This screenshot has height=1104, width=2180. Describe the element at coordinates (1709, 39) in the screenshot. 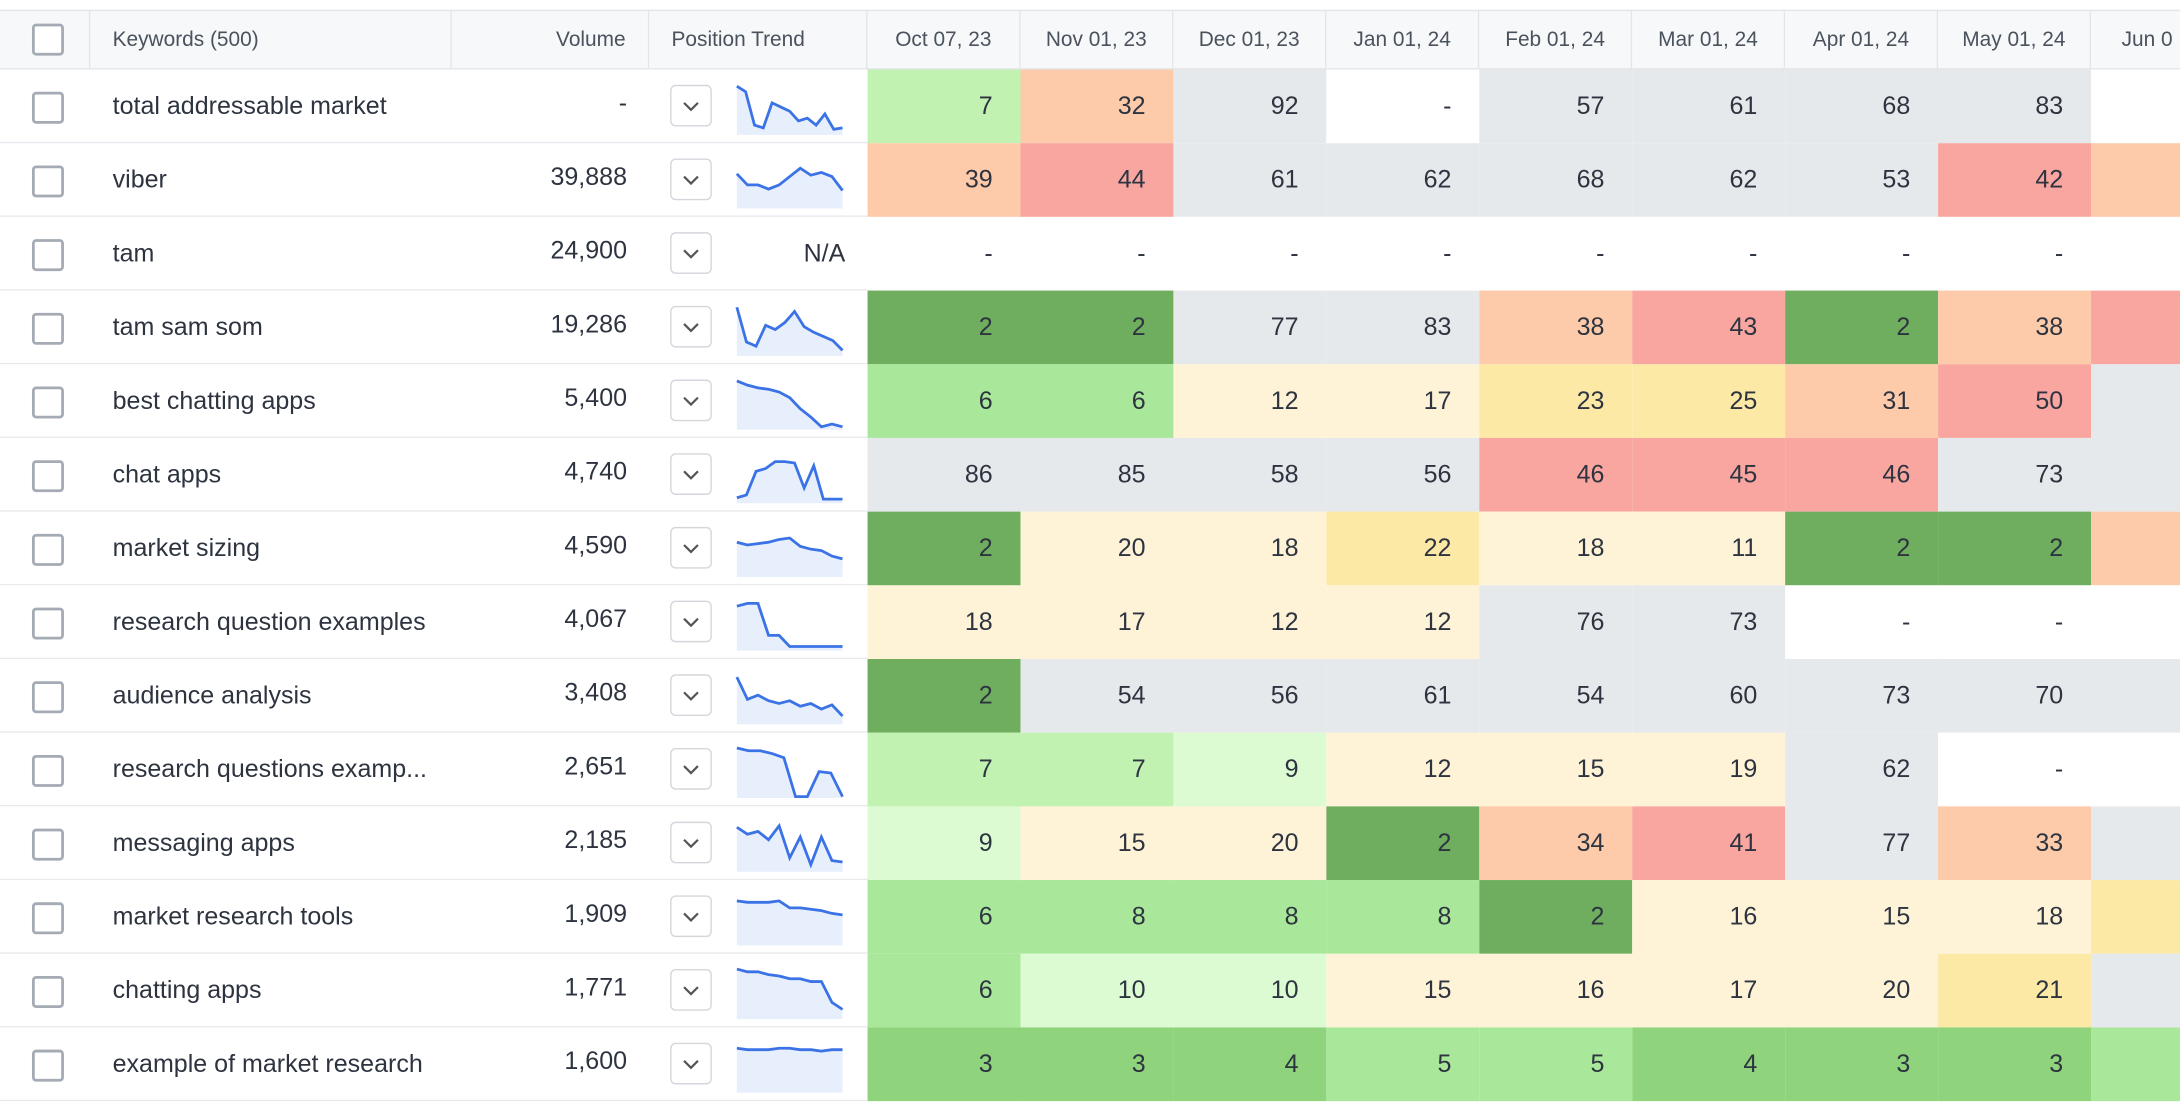

I see `column-header: Mar 01, 24` at that location.